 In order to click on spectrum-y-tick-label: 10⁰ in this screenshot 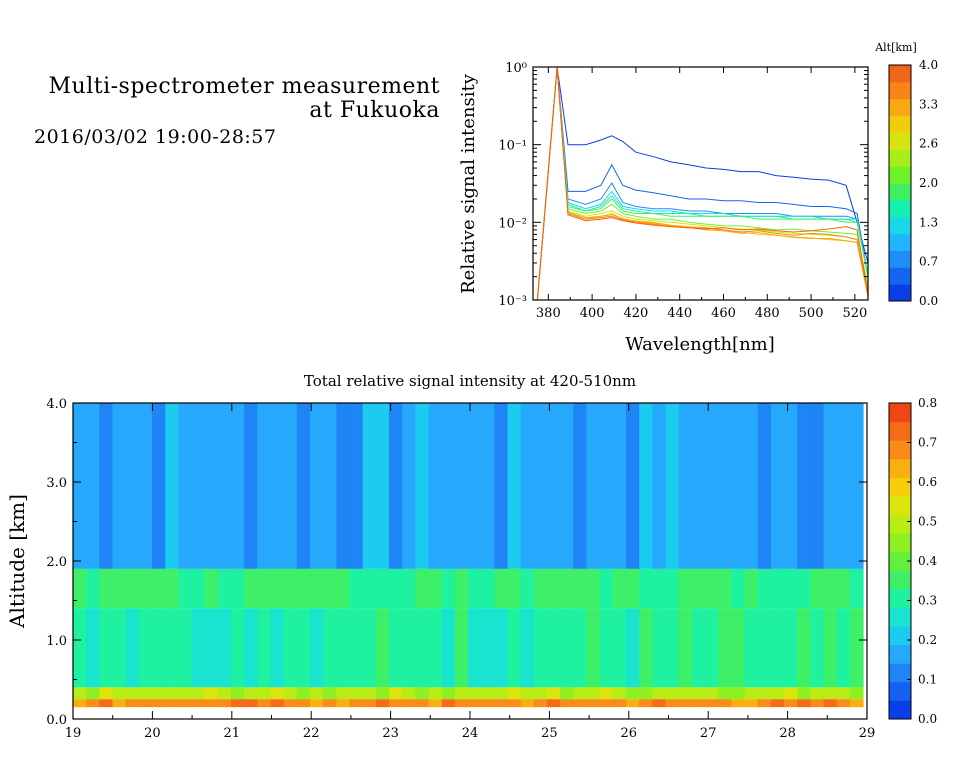, I will do `click(516, 68)`.